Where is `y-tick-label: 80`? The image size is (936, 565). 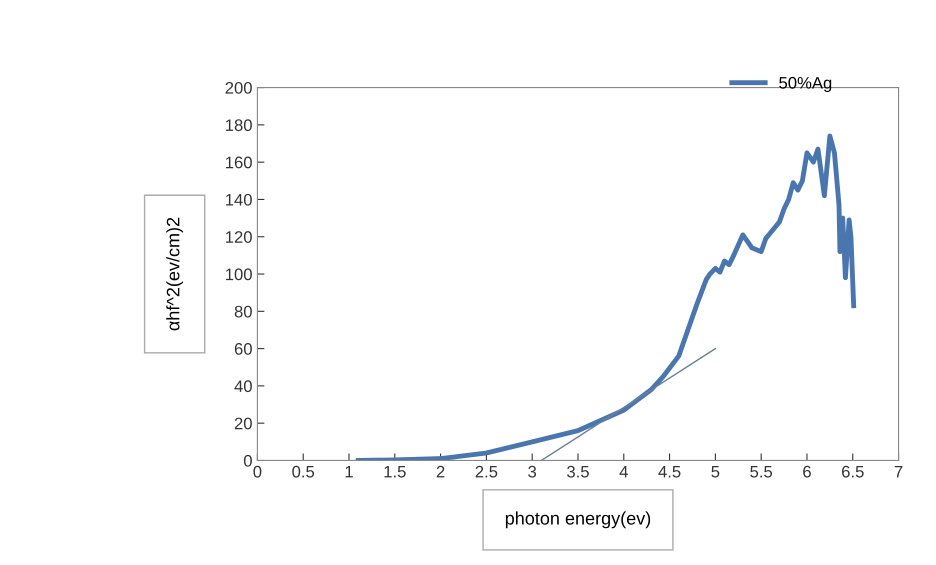 y-tick-label: 80 is located at coordinates (243, 312).